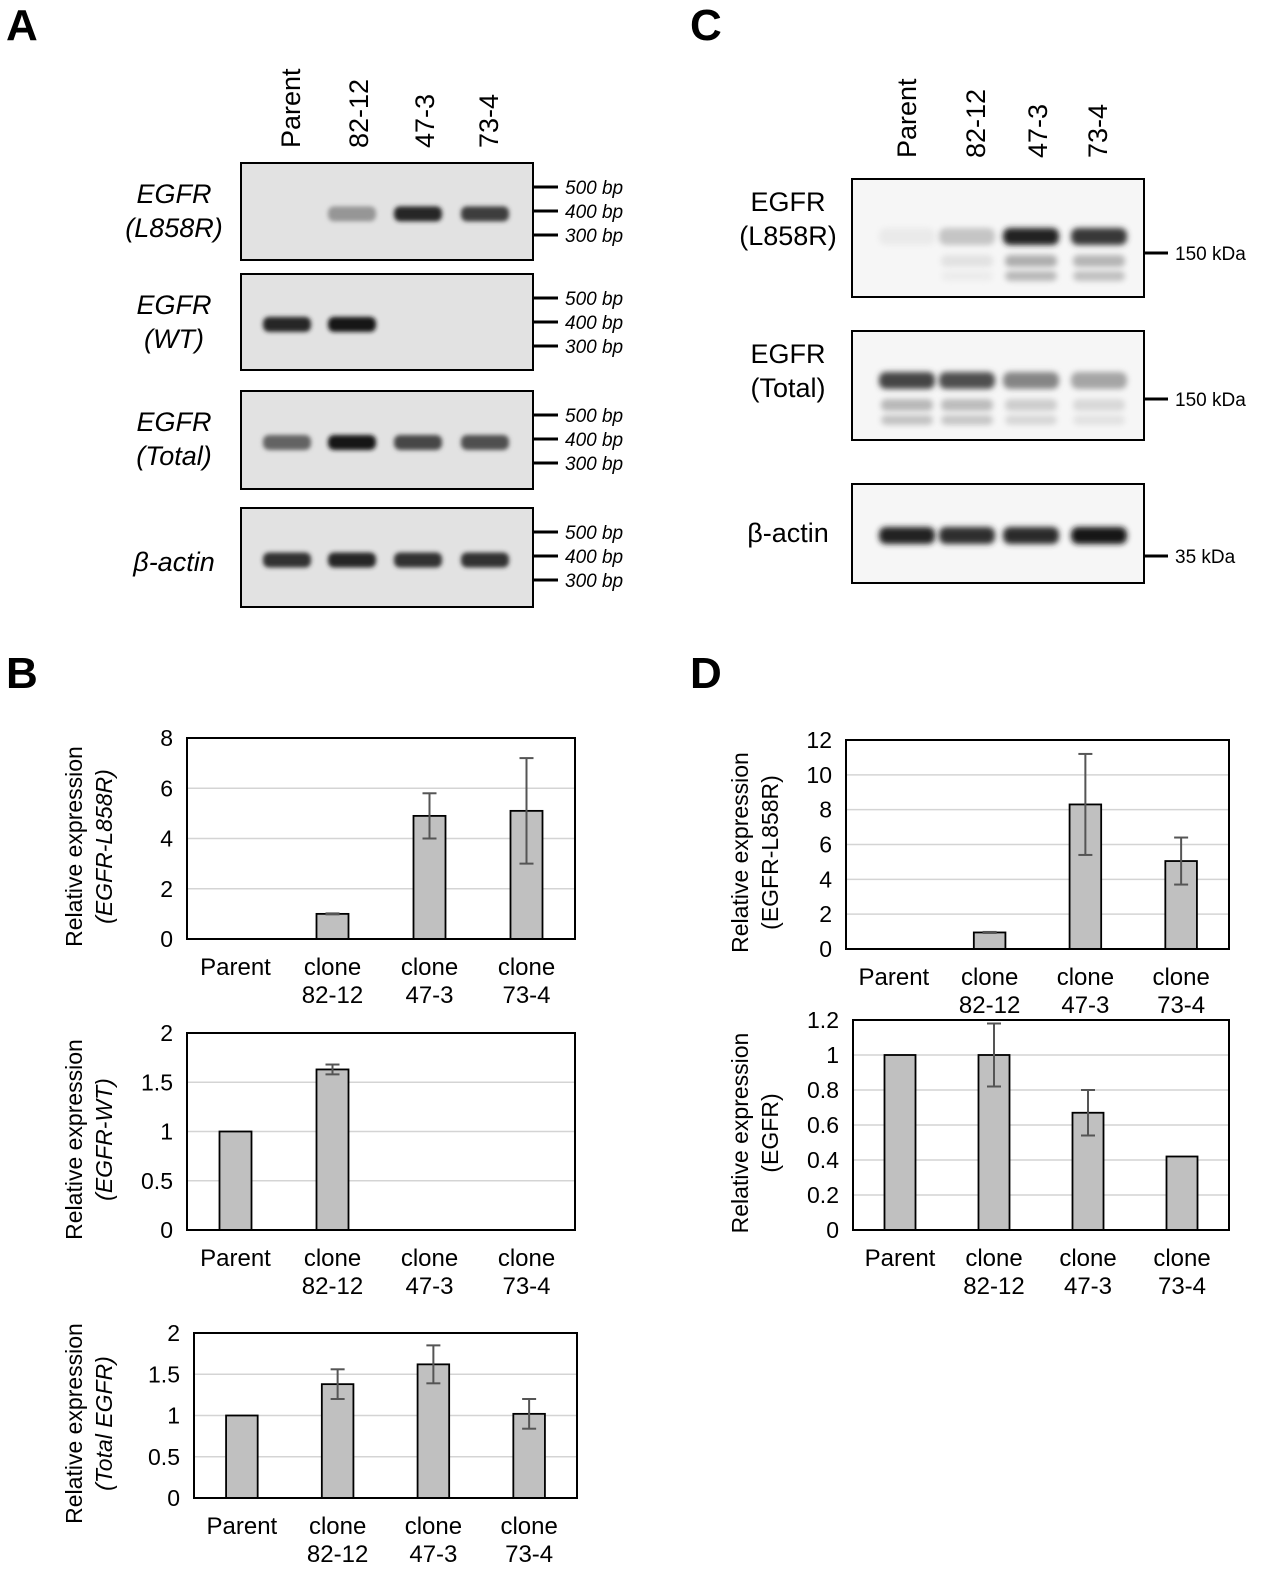  Describe the element at coordinates (825, 879) in the screenshot. I see `y-tick-label: 4` at that location.